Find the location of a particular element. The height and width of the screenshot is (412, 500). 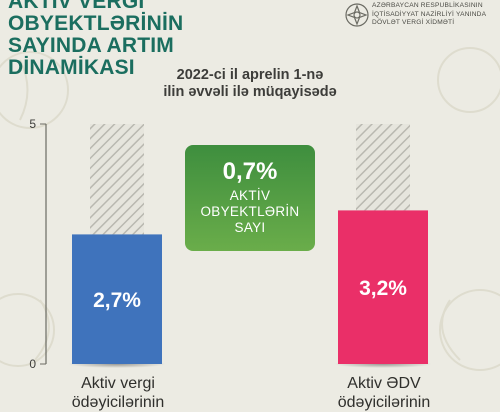

category-label-aktiv-edv: Aktiv ƏDV ödəyicilərinin is located at coordinates (384, 393).